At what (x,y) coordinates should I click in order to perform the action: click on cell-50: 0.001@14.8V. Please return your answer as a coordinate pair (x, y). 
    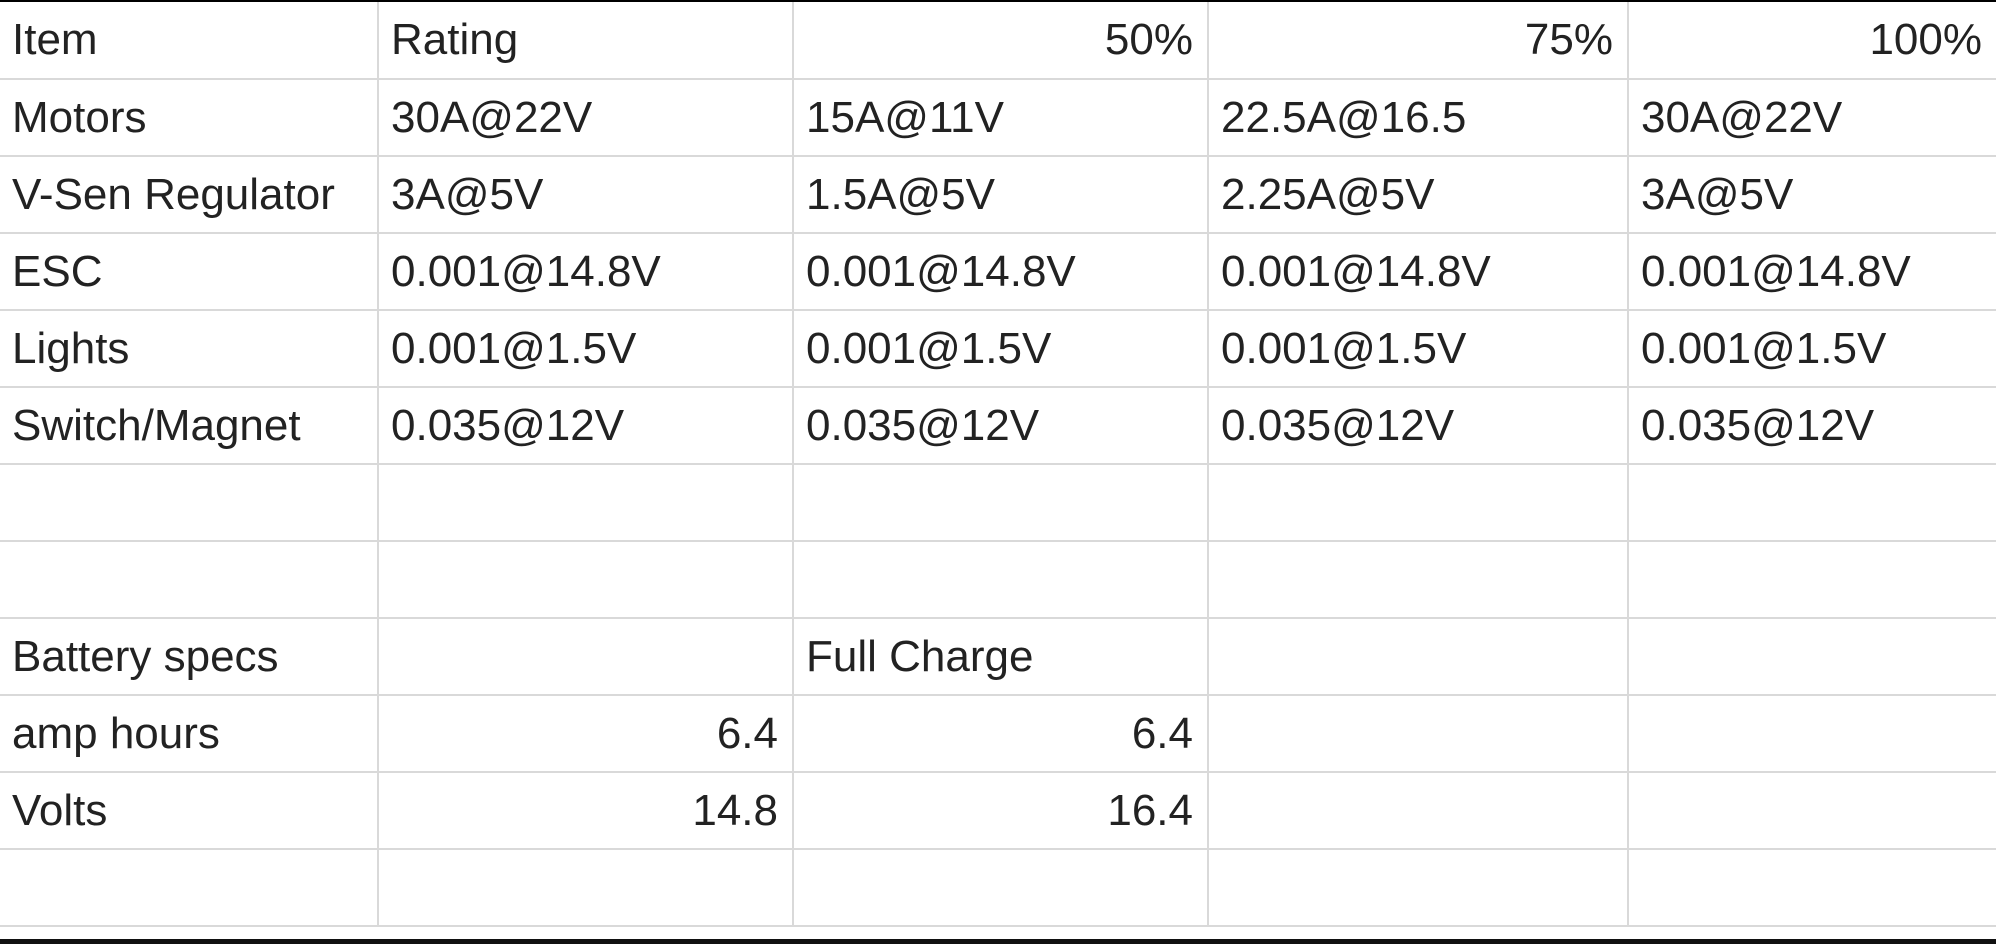
    Looking at the image, I should click on (1001, 272).